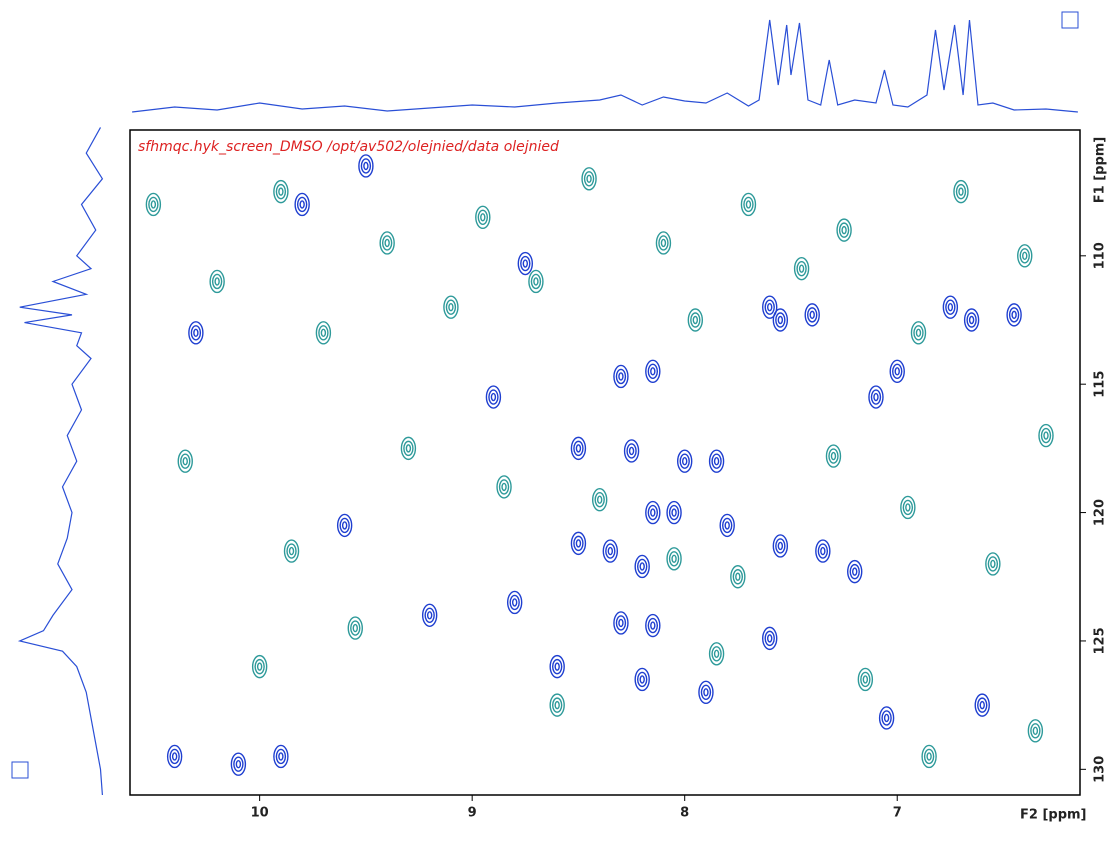 Image resolution: width=1115 pixels, height=846 pixels. What do you see at coordinates (1053, 815) in the screenshot?
I see `x-axis-label: F2 [ppm]` at bounding box center [1053, 815].